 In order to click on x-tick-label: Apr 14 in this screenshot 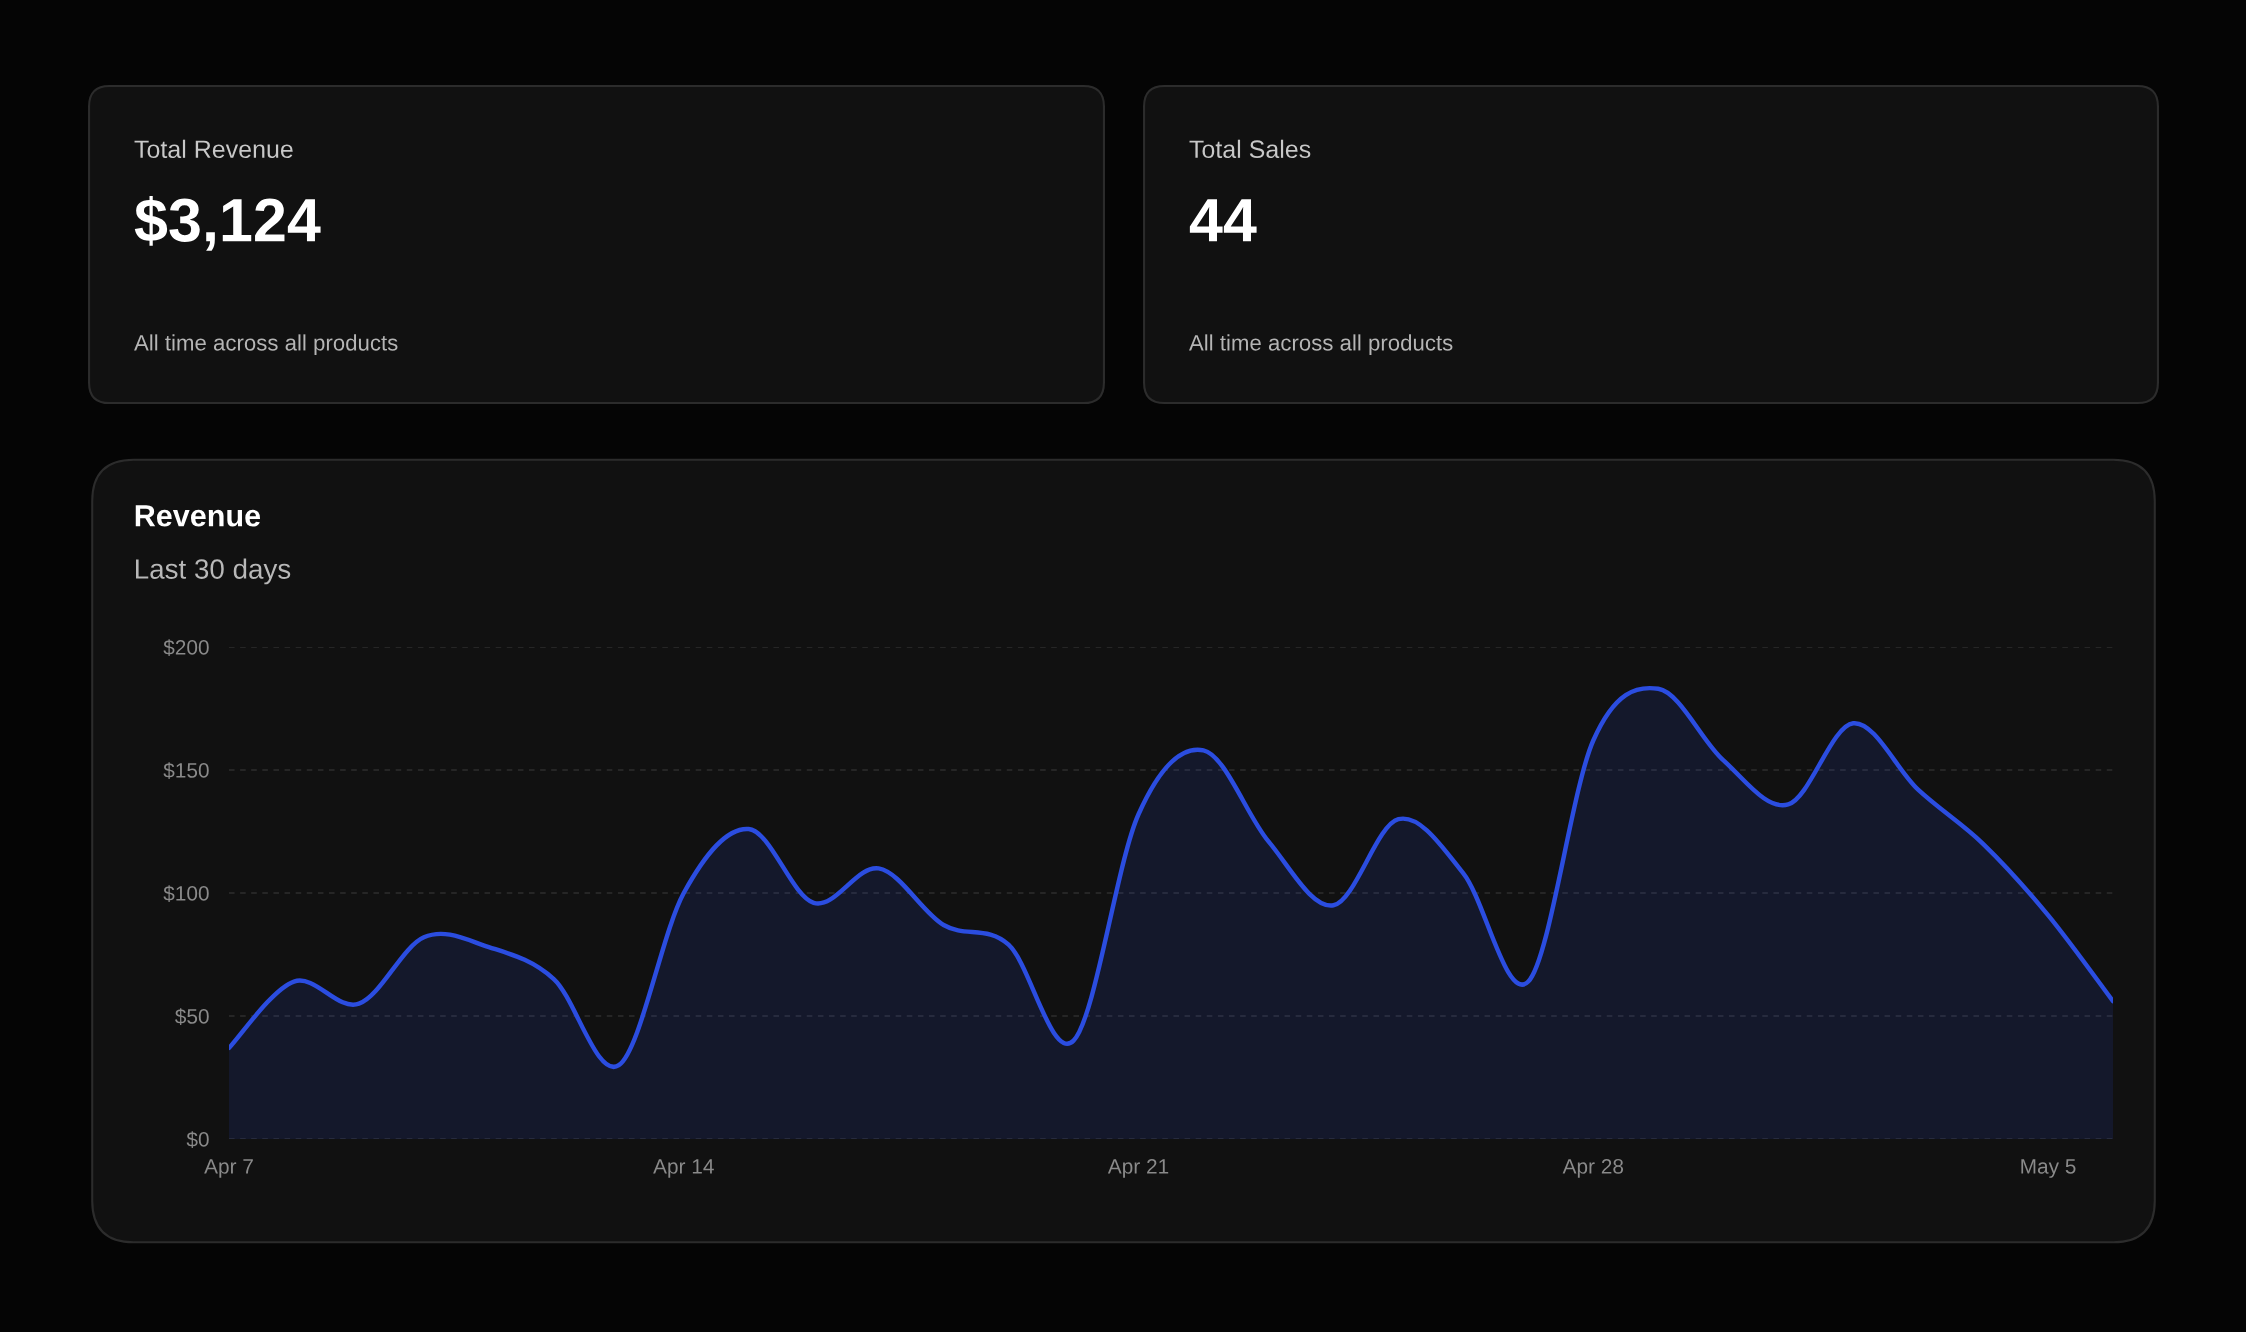, I will do `click(683, 1168)`.